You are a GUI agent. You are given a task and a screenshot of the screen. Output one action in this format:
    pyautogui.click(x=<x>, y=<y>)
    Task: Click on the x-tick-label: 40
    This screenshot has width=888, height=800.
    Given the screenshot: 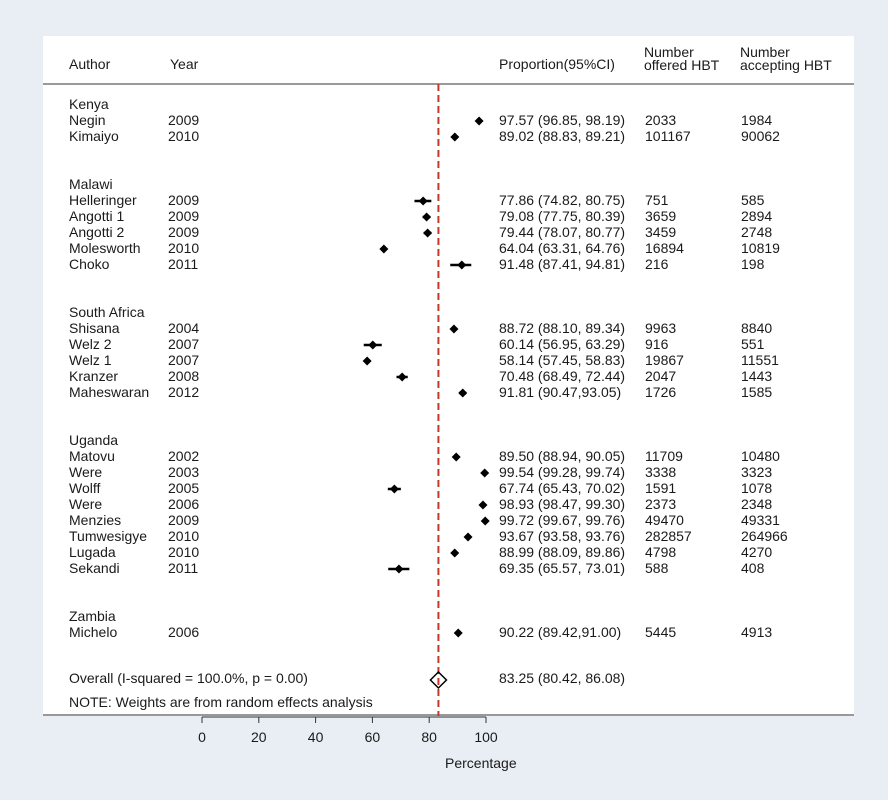 What is the action you would take?
    pyautogui.click(x=315, y=737)
    